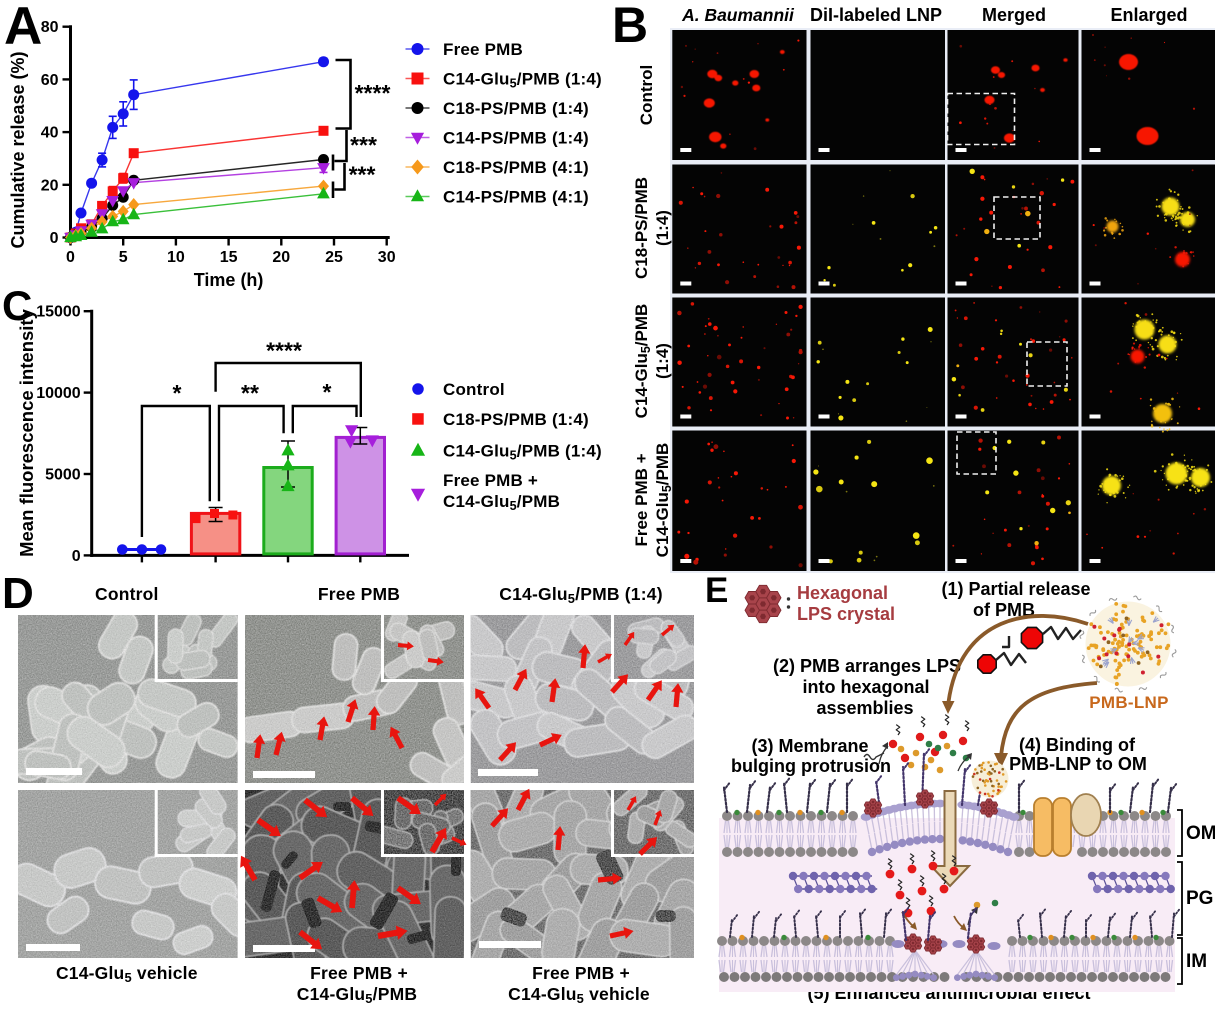 Image resolution: width=1215 pixels, height=1014 pixels. Describe the element at coordinates (63, 475) in the screenshot. I see `svg-text: 5000` at that location.